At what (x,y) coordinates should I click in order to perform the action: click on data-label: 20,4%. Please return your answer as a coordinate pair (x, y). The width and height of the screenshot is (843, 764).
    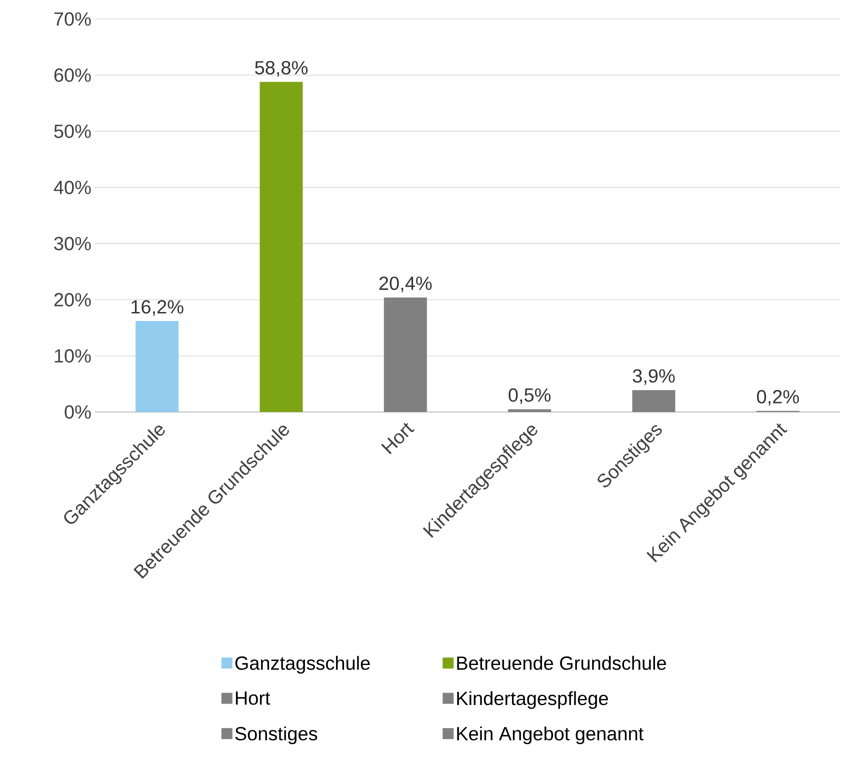
    Looking at the image, I should click on (405, 284).